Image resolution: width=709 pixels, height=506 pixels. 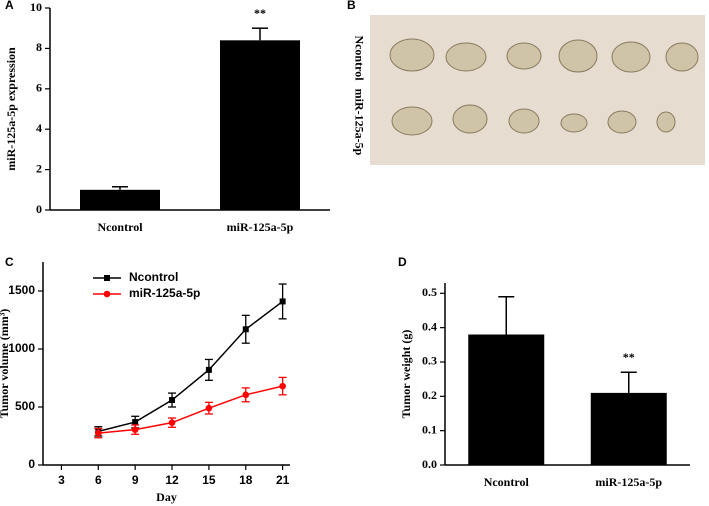 I want to click on x-tick-label: 3, so click(x=61, y=480).